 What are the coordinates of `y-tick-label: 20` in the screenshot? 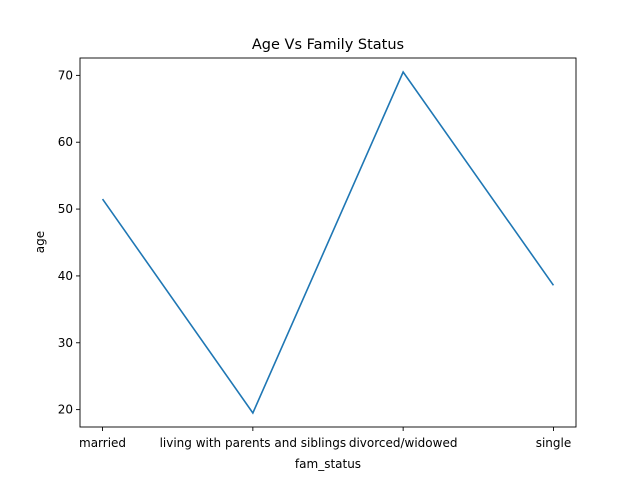 It's located at (65, 410).